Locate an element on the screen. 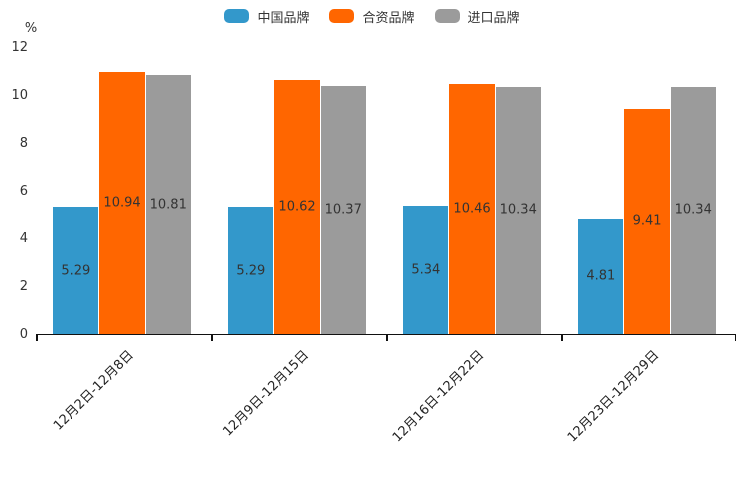  bar-value-label: 10.46 is located at coordinates (472, 209).